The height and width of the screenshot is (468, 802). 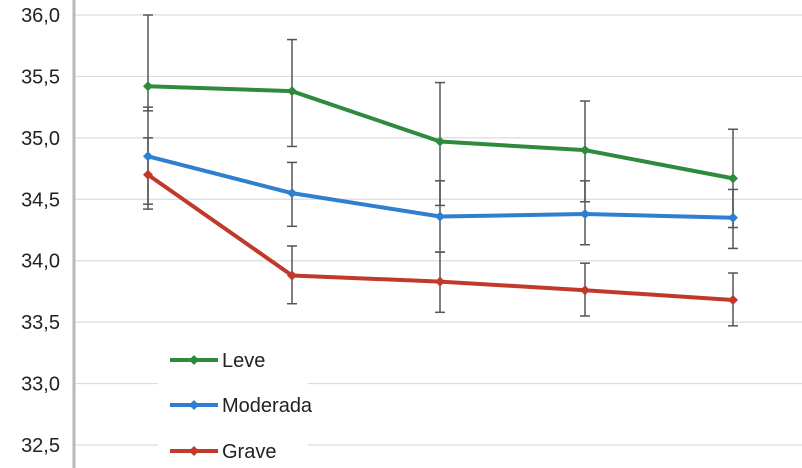 What do you see at coordinates (40, 77) in the screenshot?
I see `y-tick-label: 35,5` at bounding box center [40, 77].